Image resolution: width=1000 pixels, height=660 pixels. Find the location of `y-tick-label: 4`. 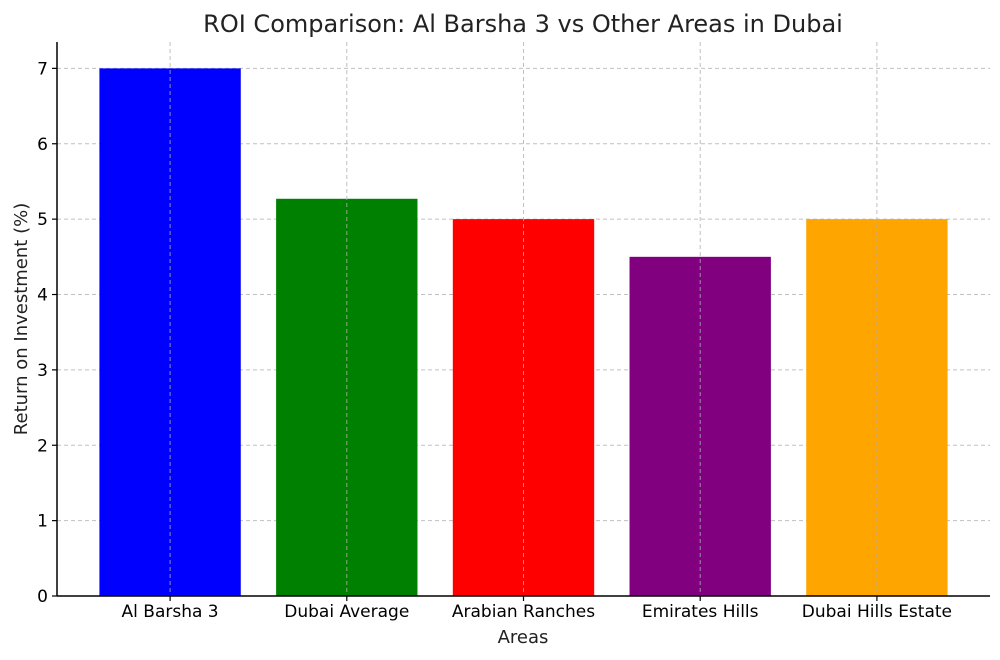

y-tick-label: 4 is located at coordinates (42, 296).